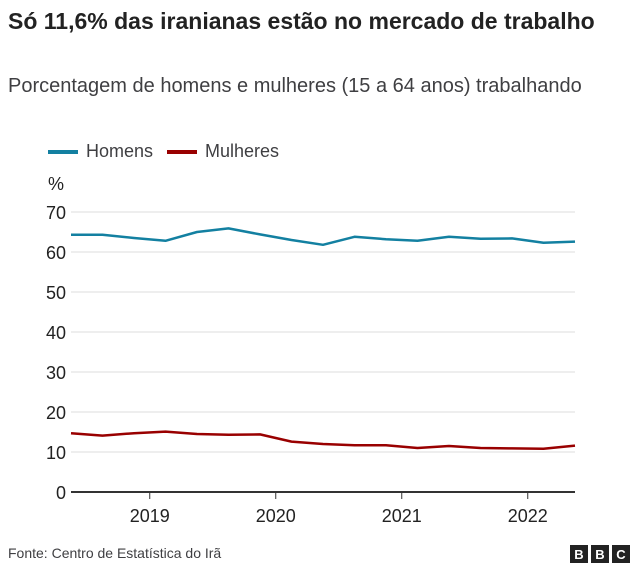  I want to click on bbc-logo-c: C, so click(621, 554).